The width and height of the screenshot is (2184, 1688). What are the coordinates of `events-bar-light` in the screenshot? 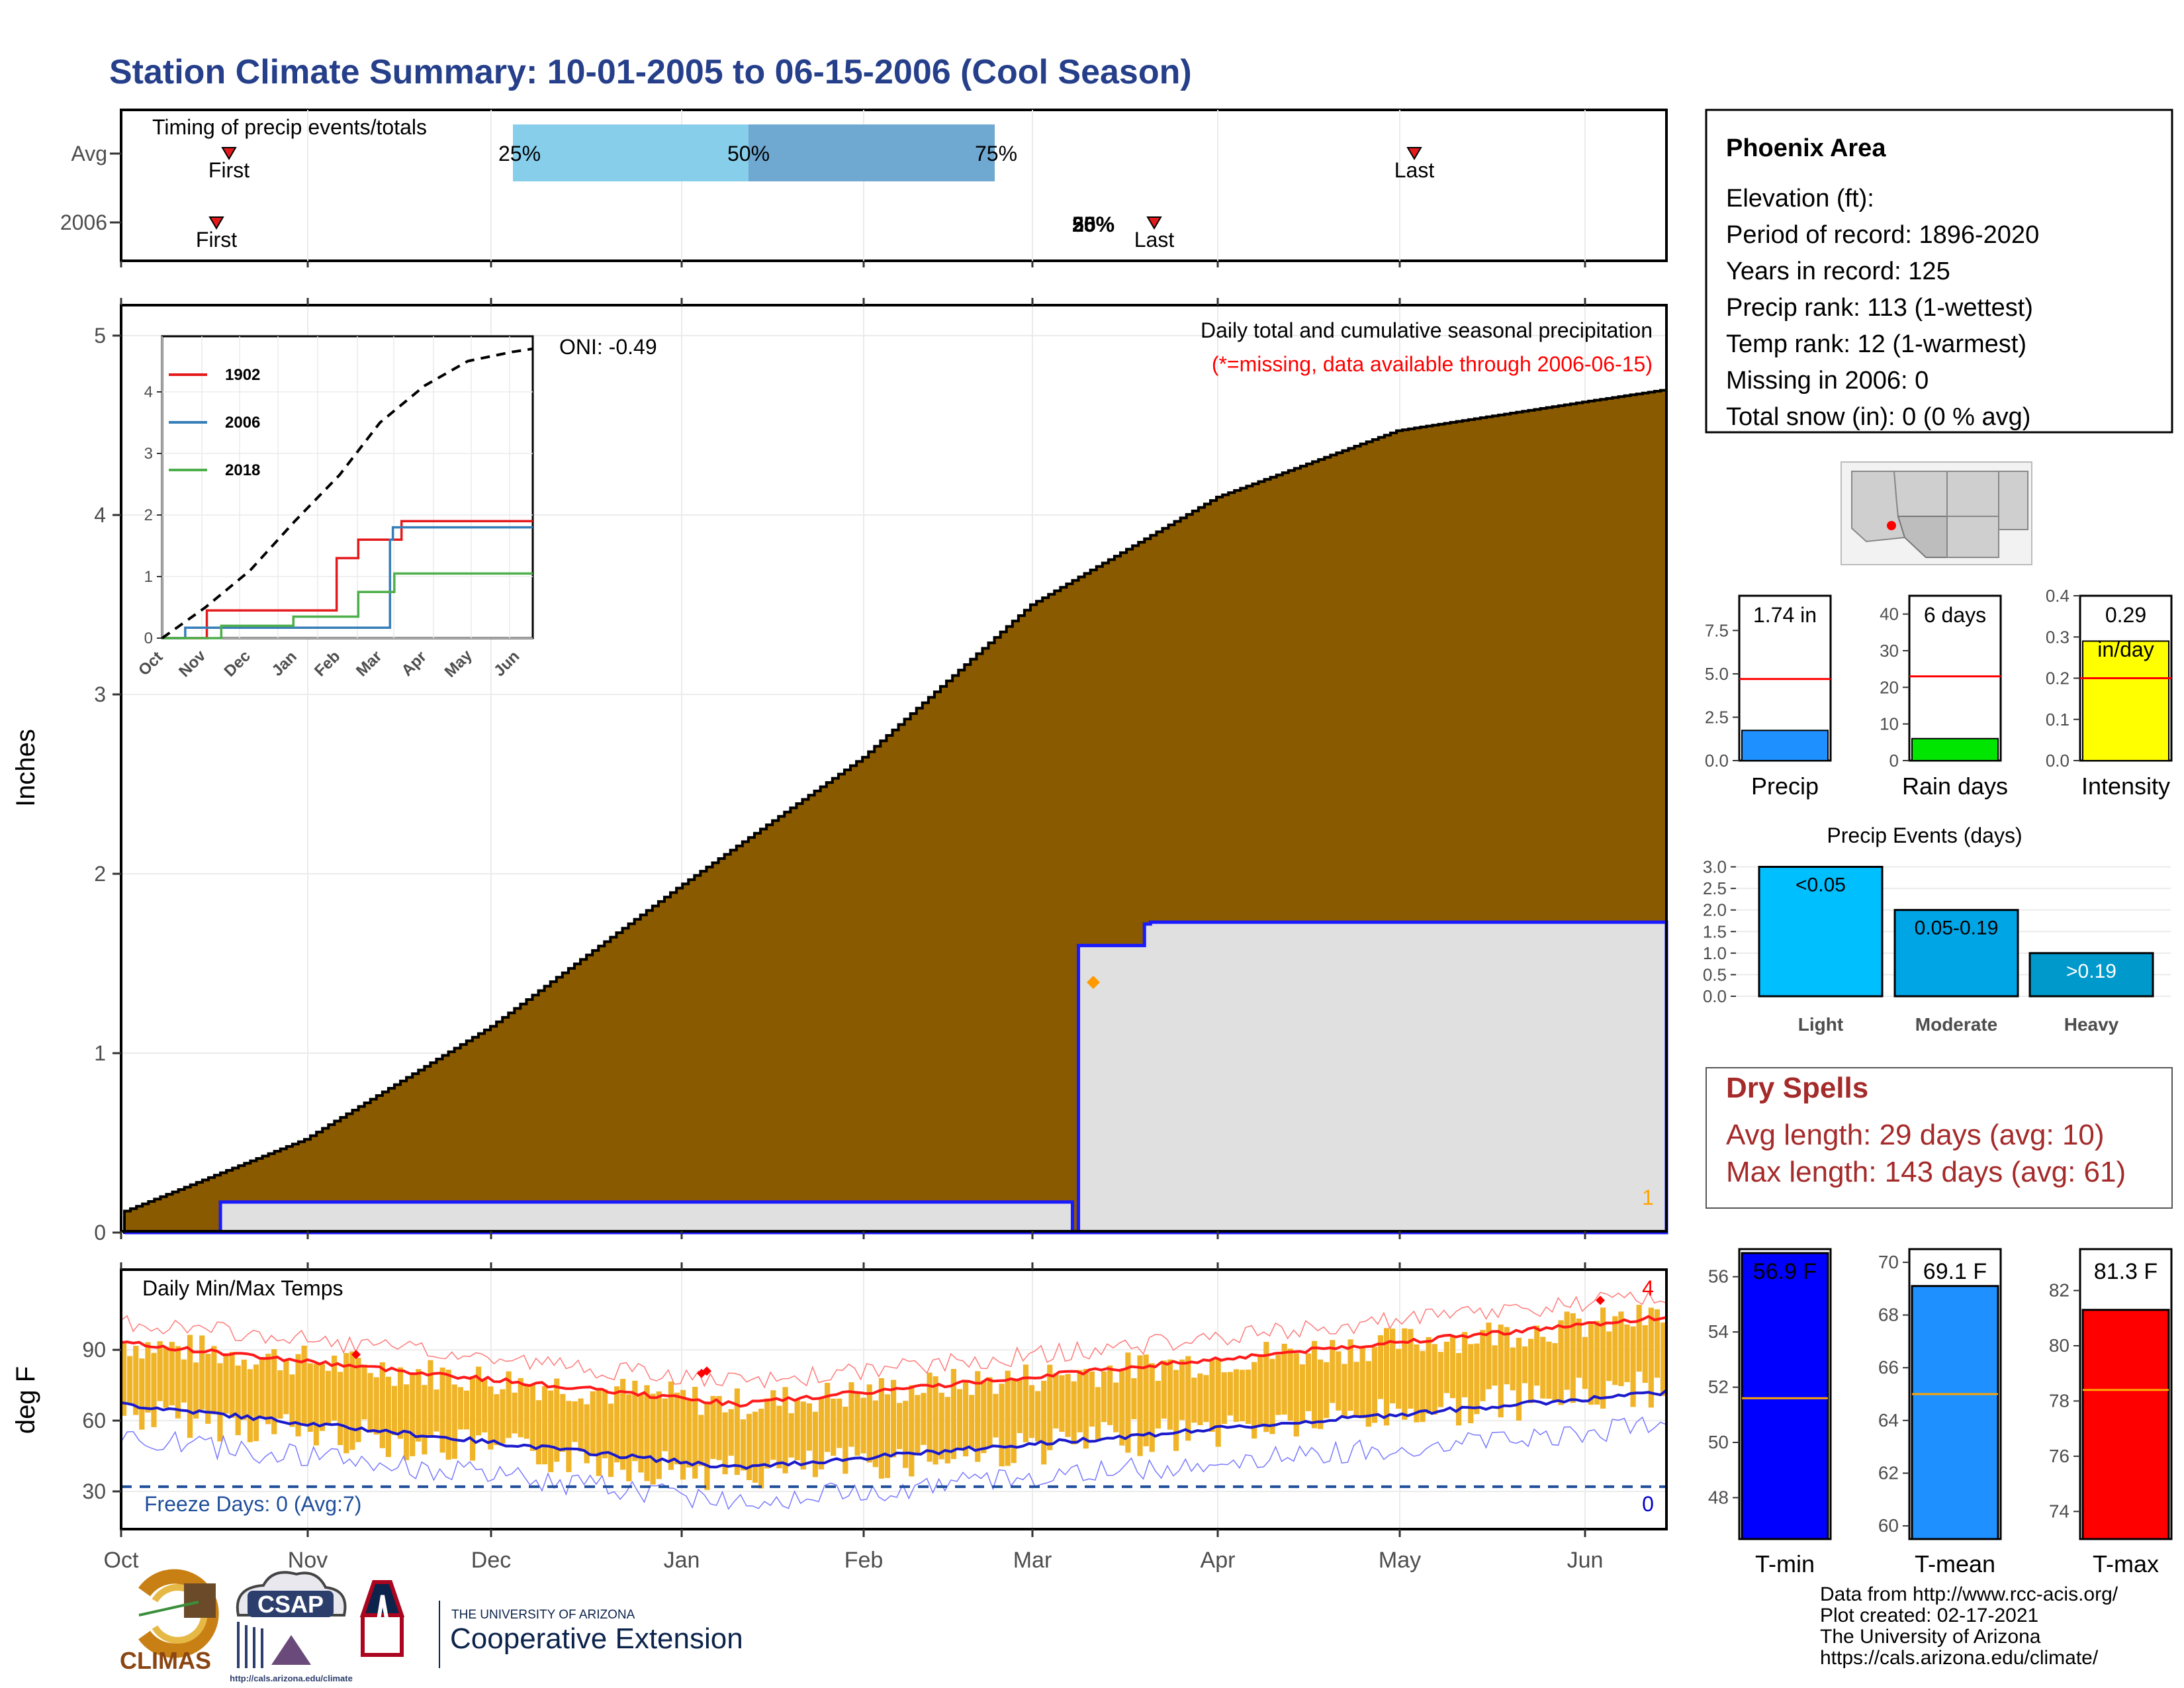 It's located at (1821, 932).